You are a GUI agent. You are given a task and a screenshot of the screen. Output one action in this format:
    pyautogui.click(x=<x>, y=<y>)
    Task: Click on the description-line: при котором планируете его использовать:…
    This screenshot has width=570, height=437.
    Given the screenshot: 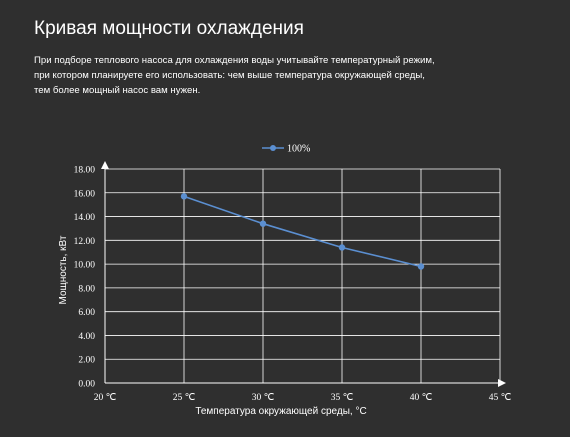 What is the action you would take?
    pyautogui.click(x=229, y=75)
    